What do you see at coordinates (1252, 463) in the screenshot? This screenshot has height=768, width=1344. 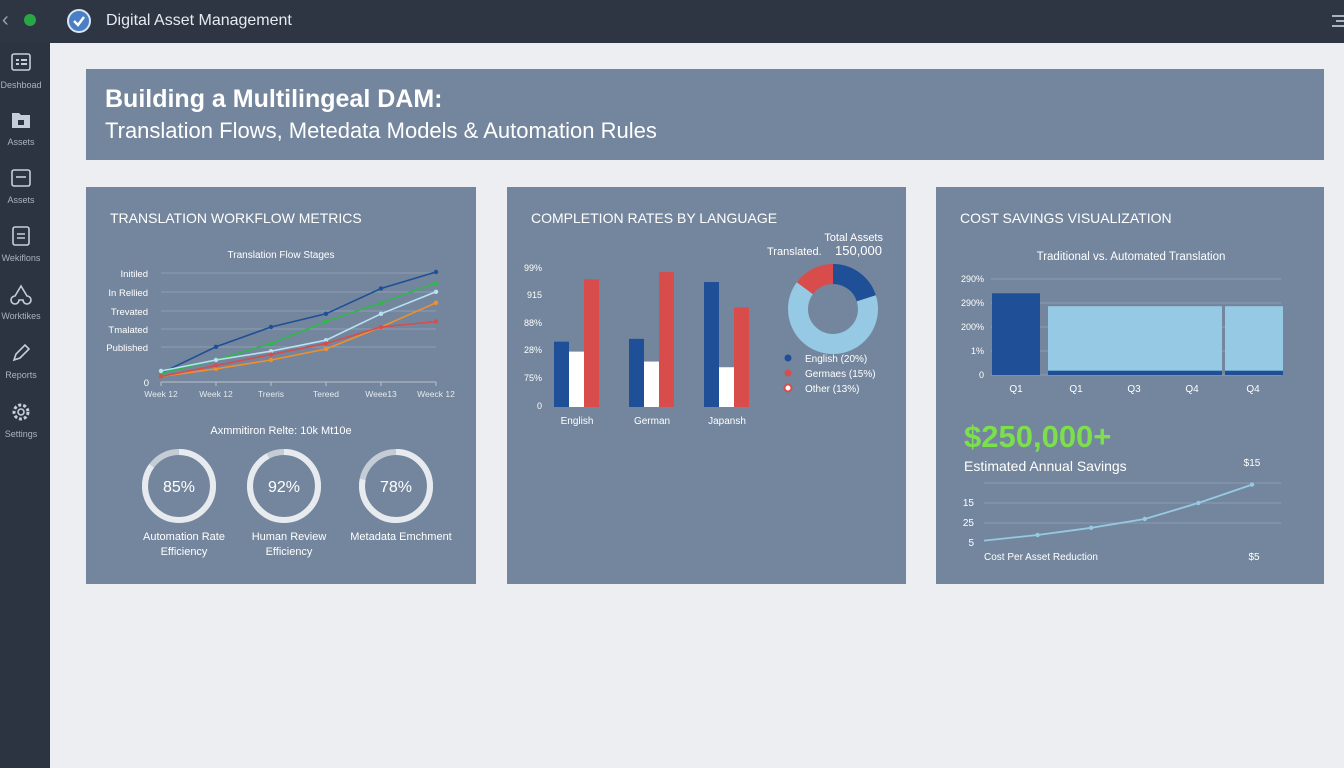 I see `peak-label: $15` at bounding box center [1252, 463].